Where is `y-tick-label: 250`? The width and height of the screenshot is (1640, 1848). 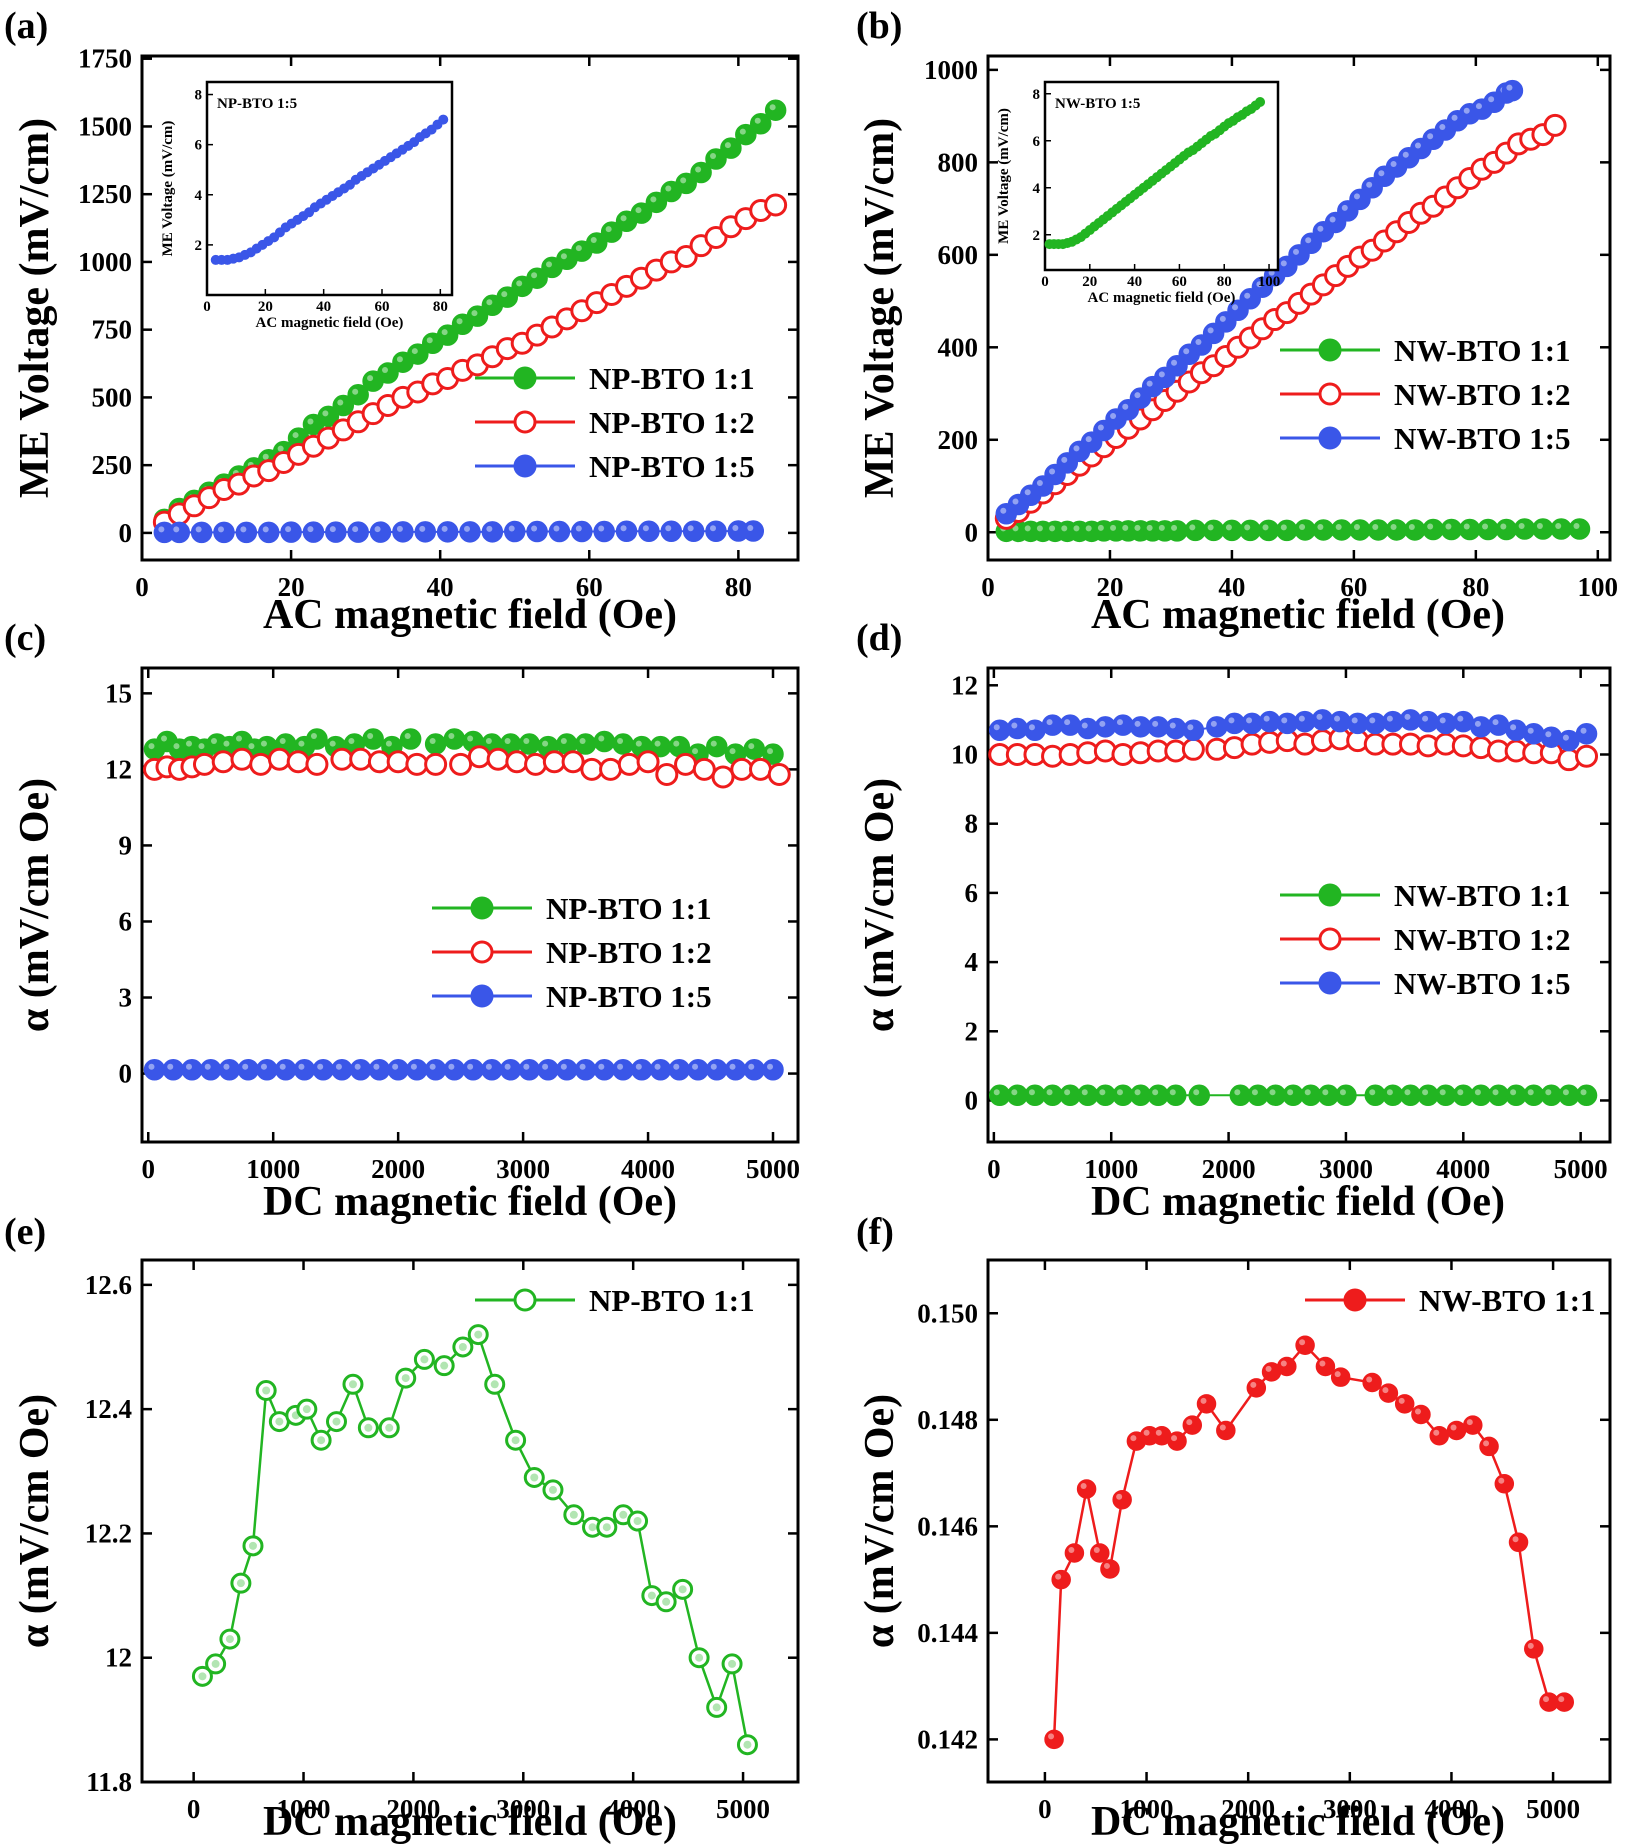 y-tick-label: 250 is located at coordinates (112, 465).